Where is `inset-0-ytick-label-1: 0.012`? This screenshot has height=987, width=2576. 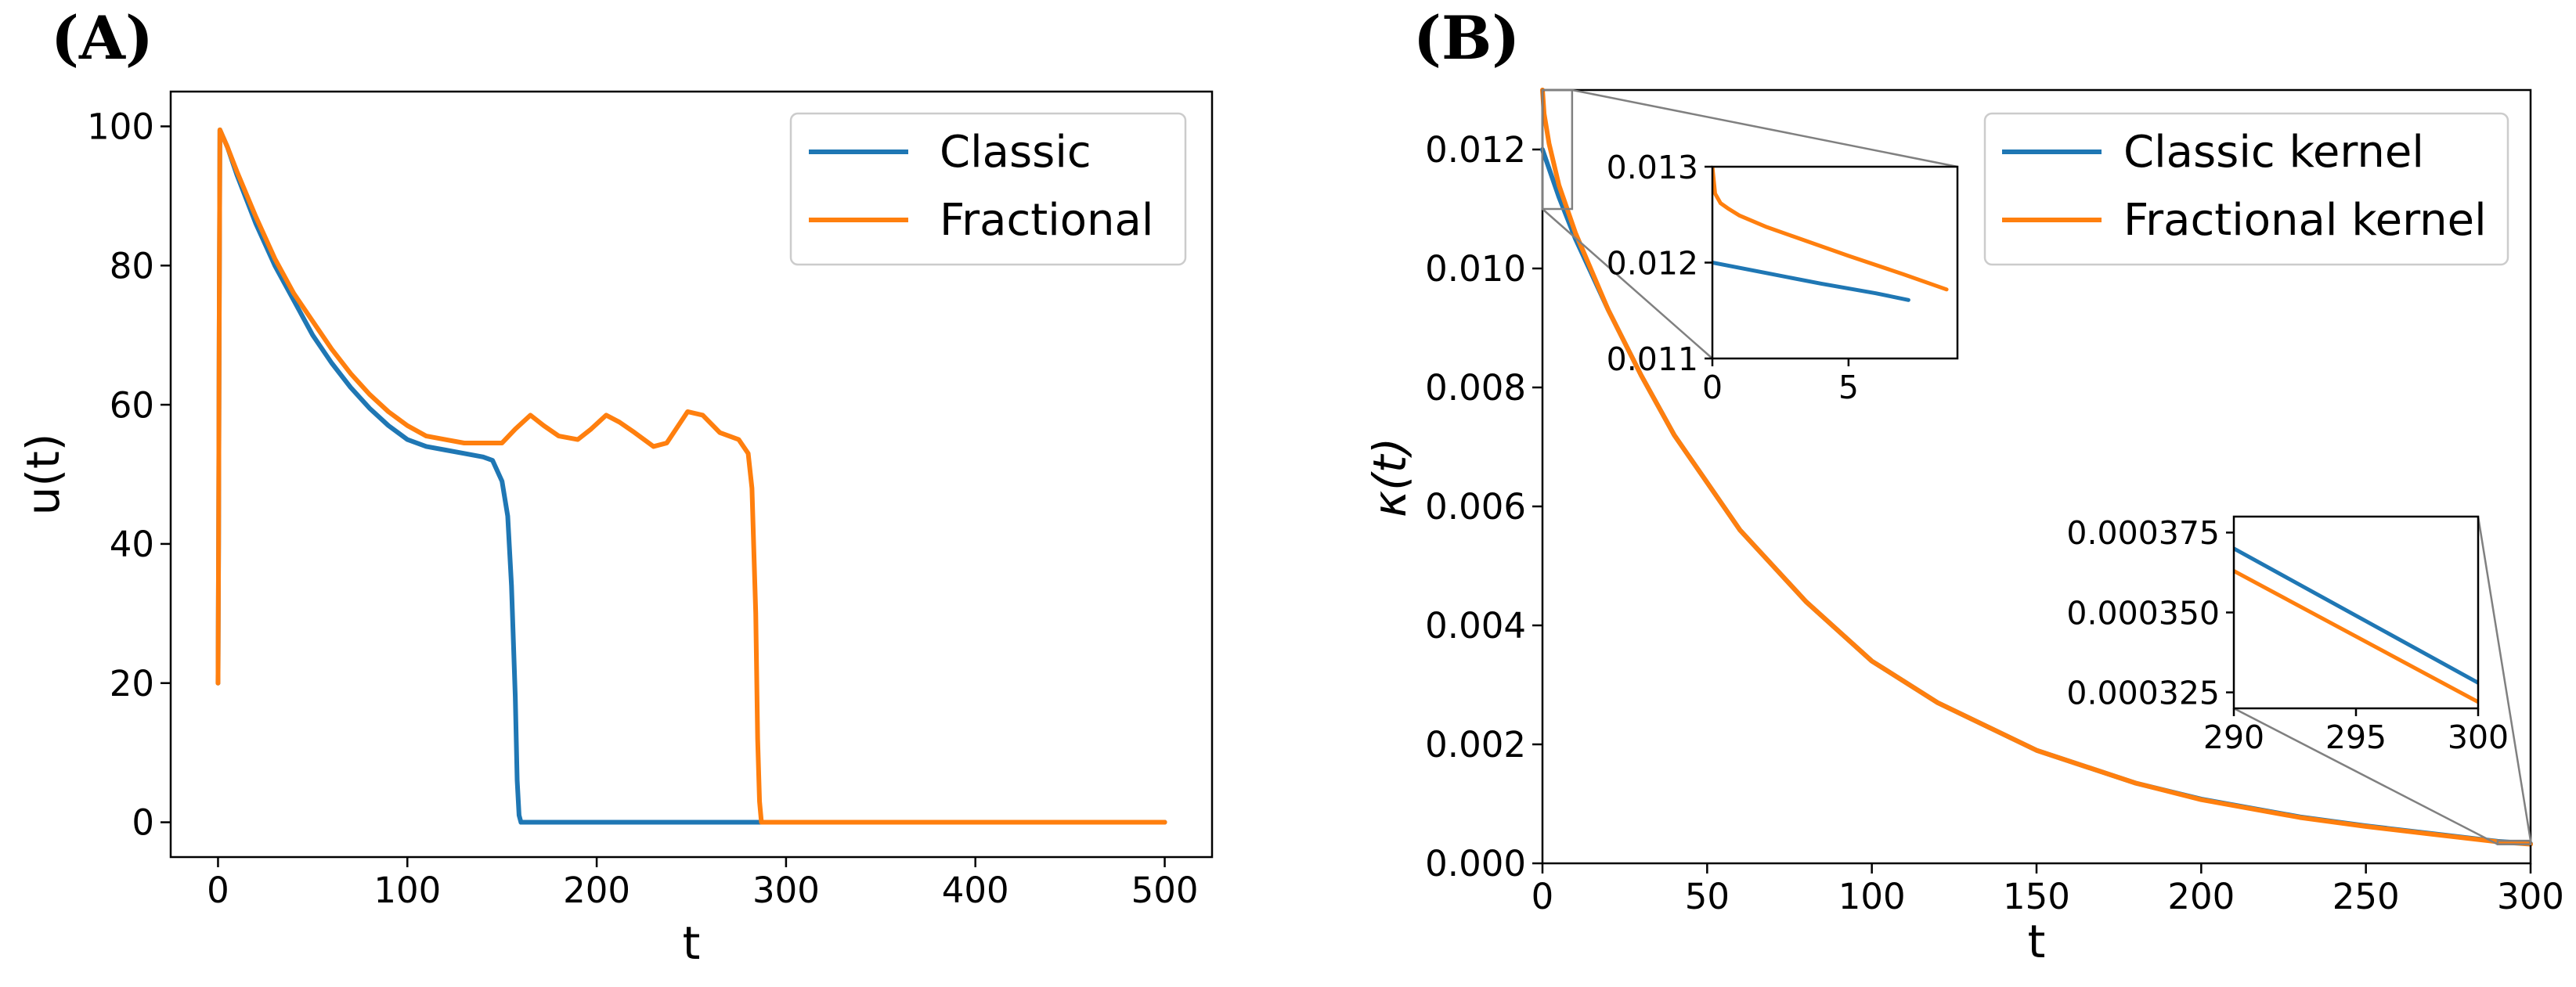
inset-0-ytick-label-1: 0.012 is located at coordinates (1653, 263).